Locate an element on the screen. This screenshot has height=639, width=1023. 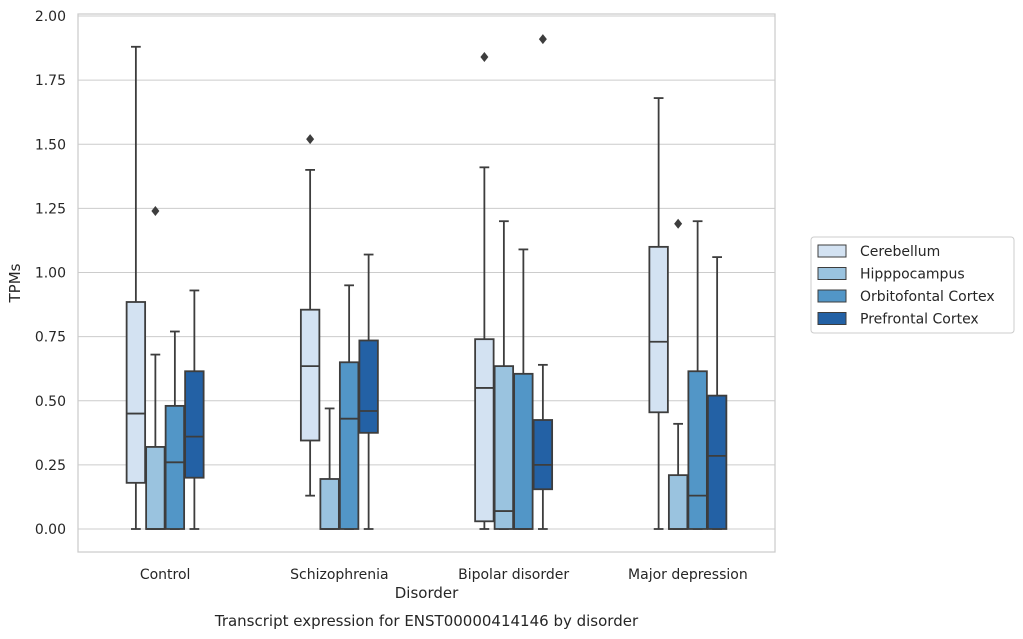
legend-label: Orbitofontal Cortex is located at coordinates (927, 297).